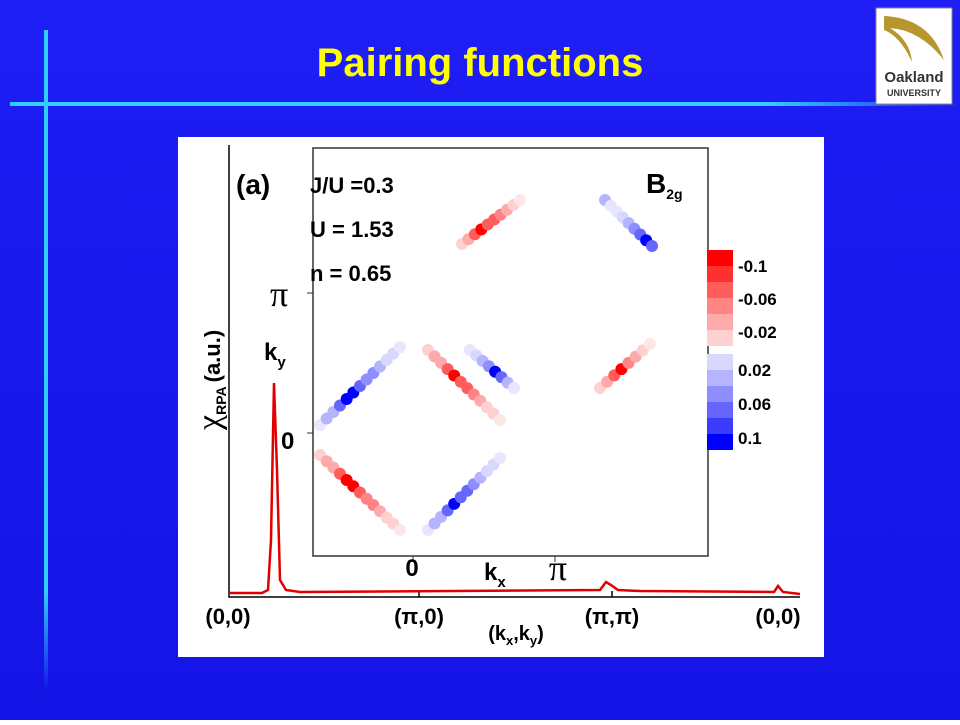  What do you see at coordinates (540, 634) in the screenshot?
I see `label-part: )` at bounding box center [540, 634].